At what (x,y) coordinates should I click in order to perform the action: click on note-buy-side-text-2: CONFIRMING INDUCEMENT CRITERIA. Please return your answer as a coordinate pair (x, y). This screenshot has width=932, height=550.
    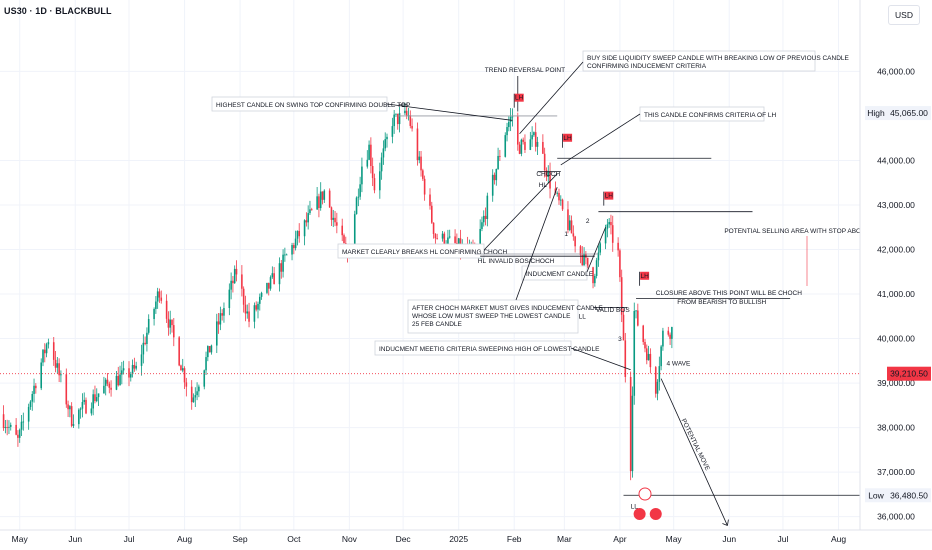
    Looking at the image, I should click on (647, 66).